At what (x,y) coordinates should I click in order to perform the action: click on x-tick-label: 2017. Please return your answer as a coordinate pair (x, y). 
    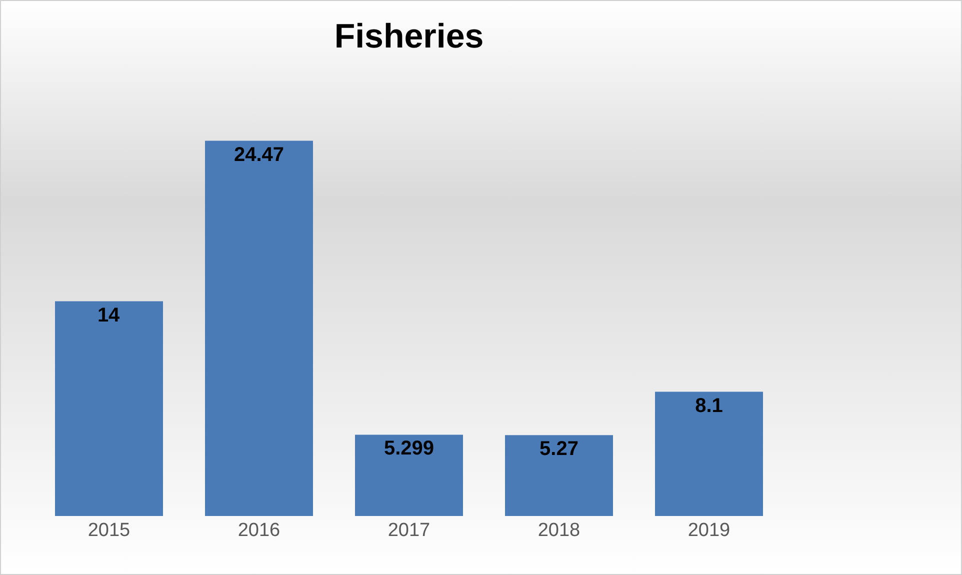
    Looking at the image, I should click on (409, 530).